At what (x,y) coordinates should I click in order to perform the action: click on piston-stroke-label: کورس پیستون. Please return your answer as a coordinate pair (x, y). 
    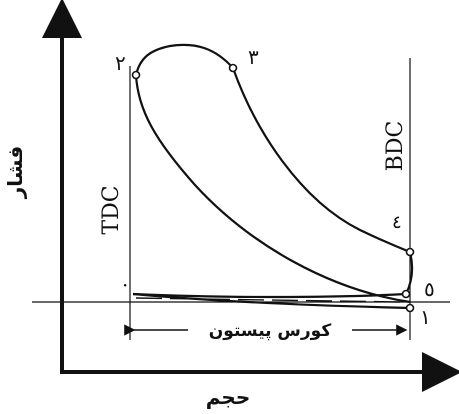
    Looking at the image, I should click on (270, 331).